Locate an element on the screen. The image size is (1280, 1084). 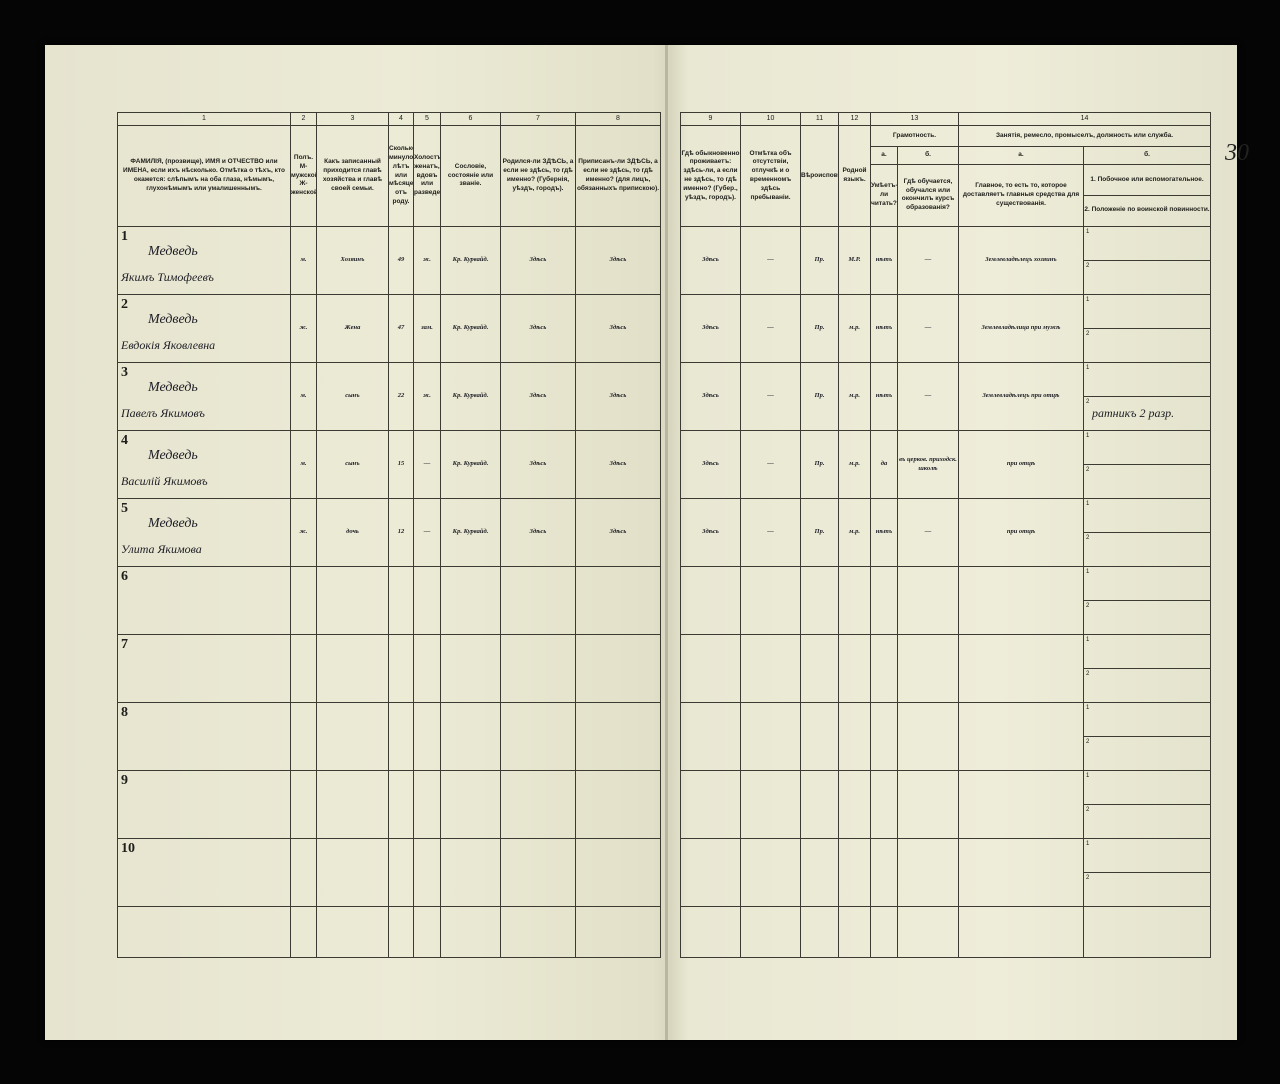
row-number: 4 is located at coordinates (124, 440).